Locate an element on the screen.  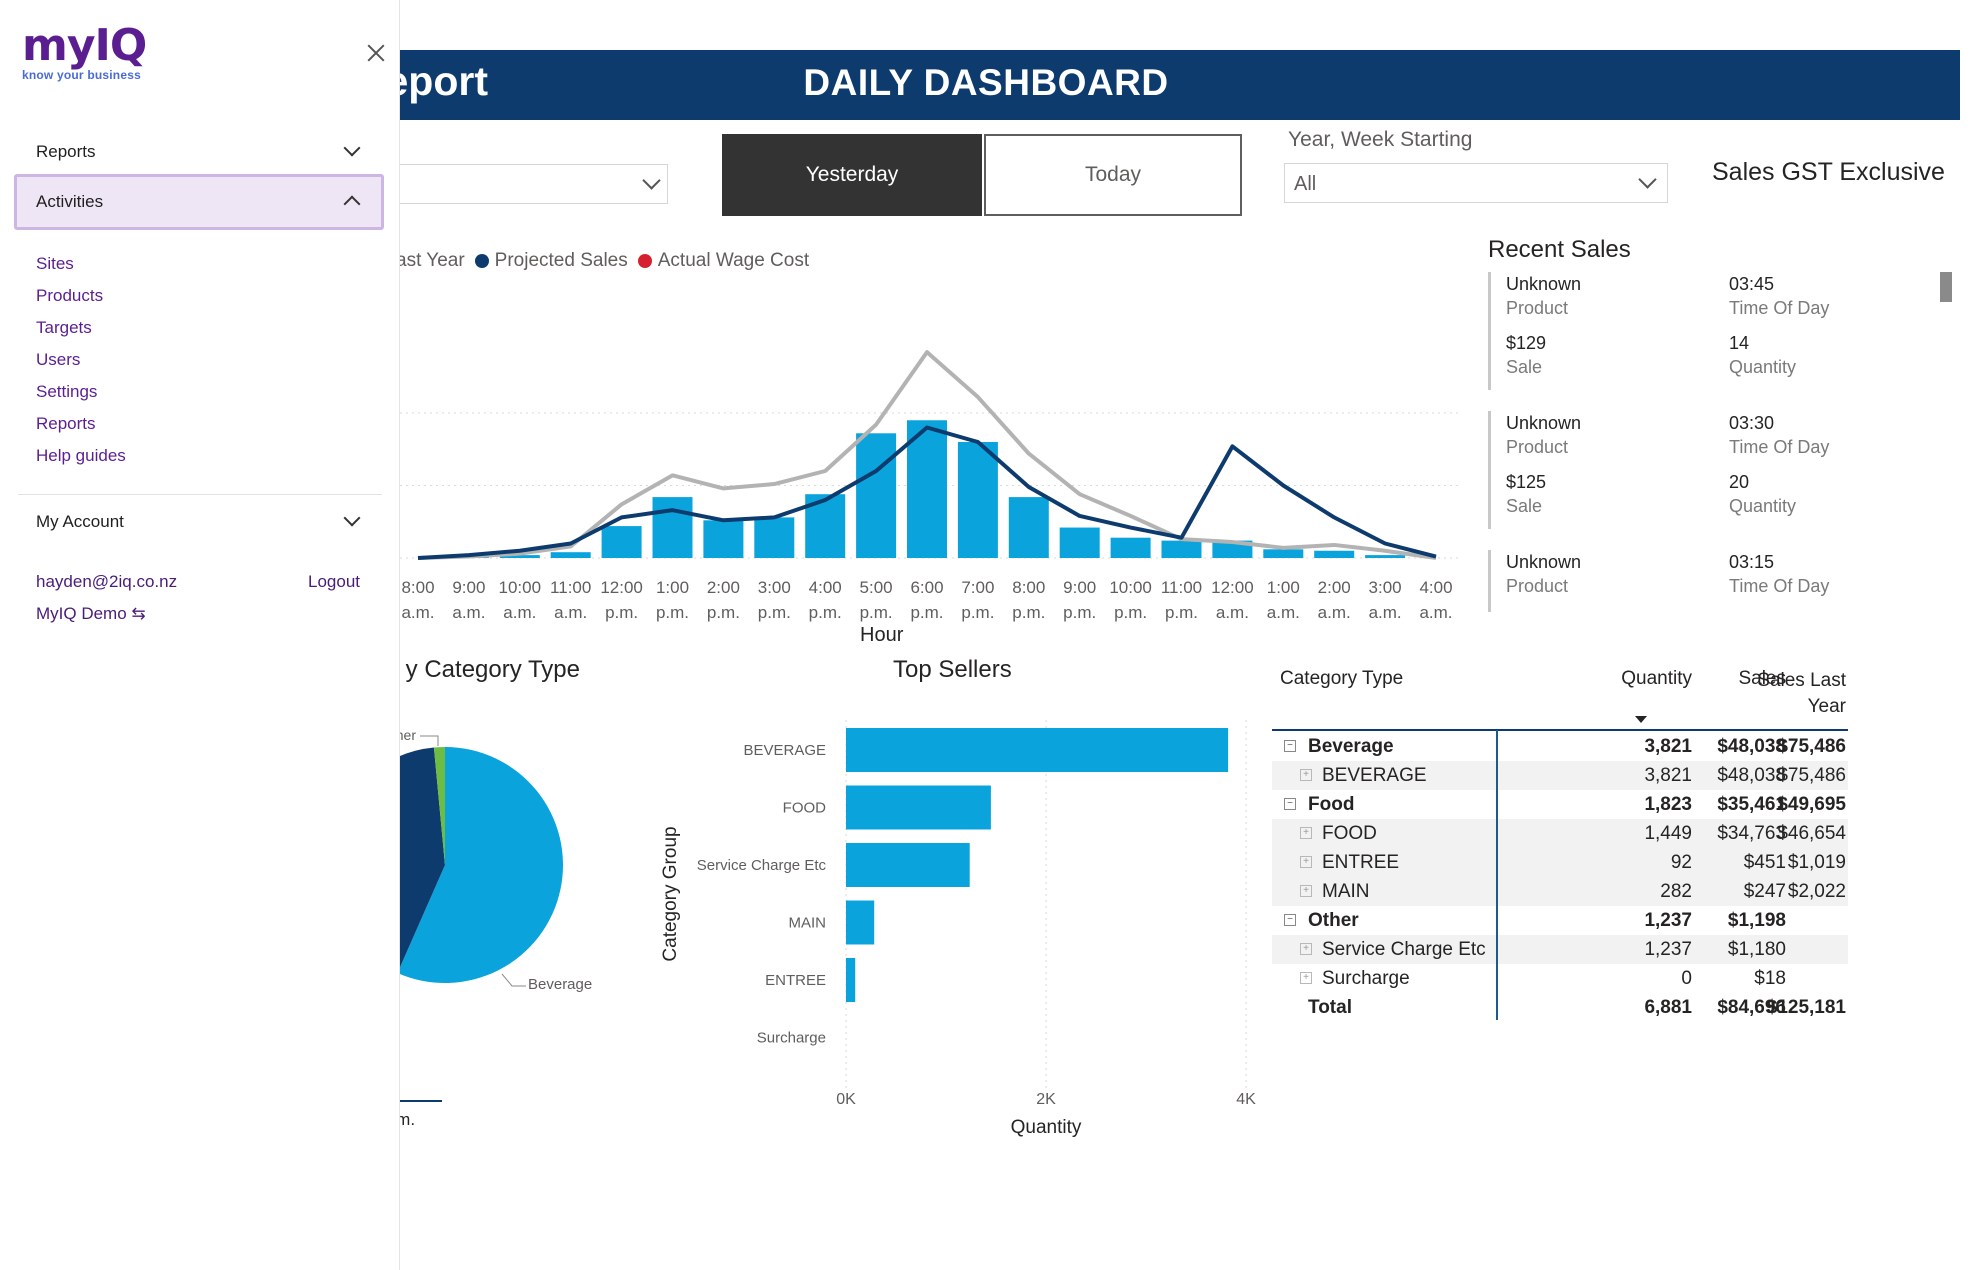
sidebar-section-reports: Reports is located at coordinates (199, 152).